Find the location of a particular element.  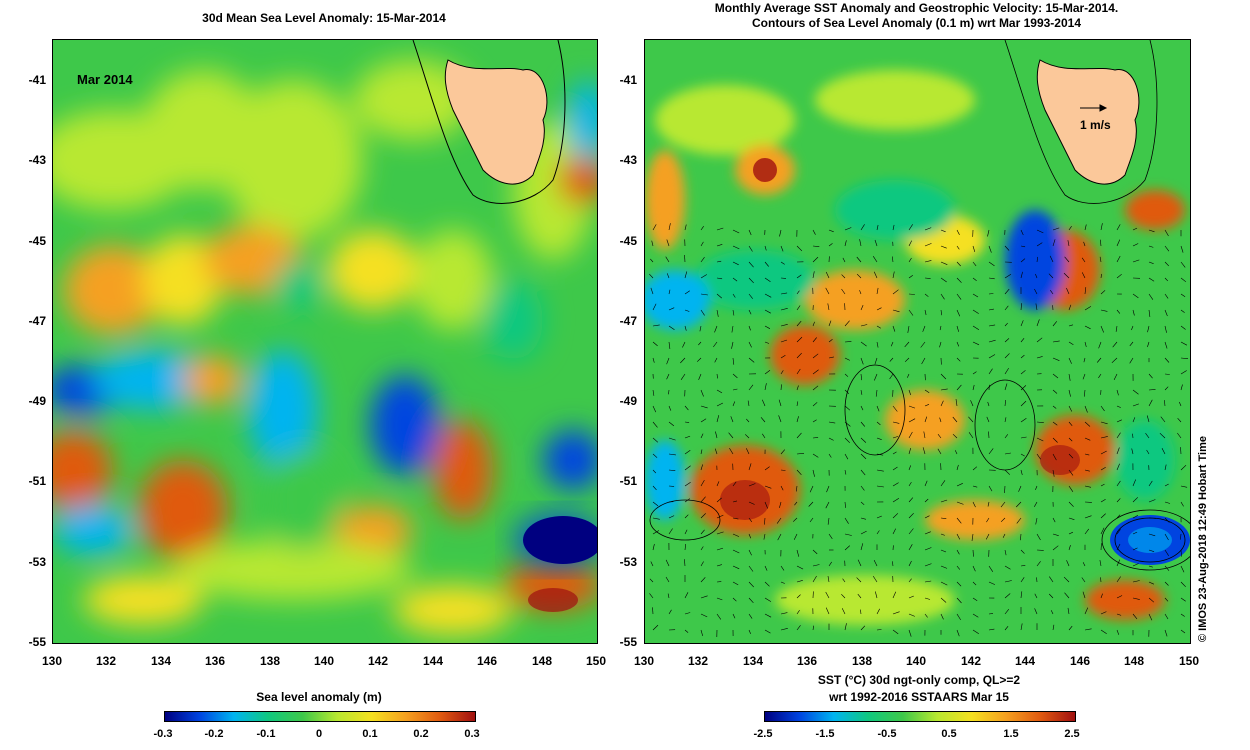

lon-tick: 136 is located at coordinates (215, 661).